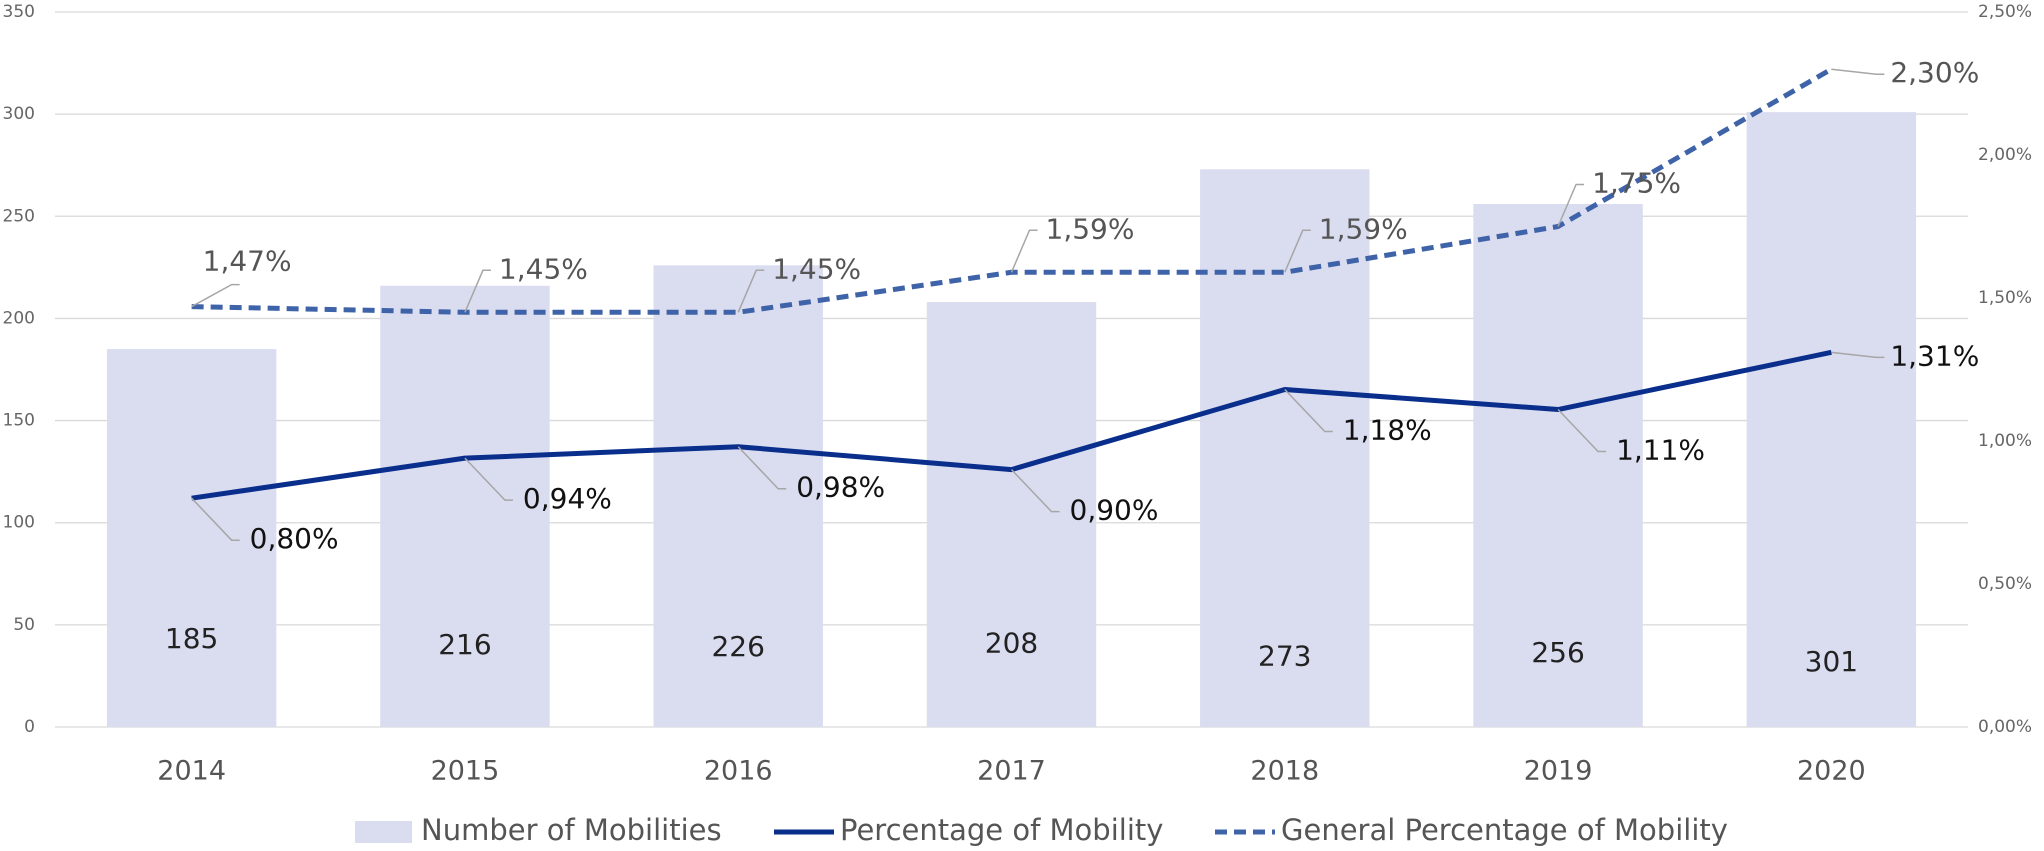 The height and width of the screenshot is (851, 2044). Describe the element at coordinates (19, 523) in the screenshot. I see `y-tick-label: 100` at that location.